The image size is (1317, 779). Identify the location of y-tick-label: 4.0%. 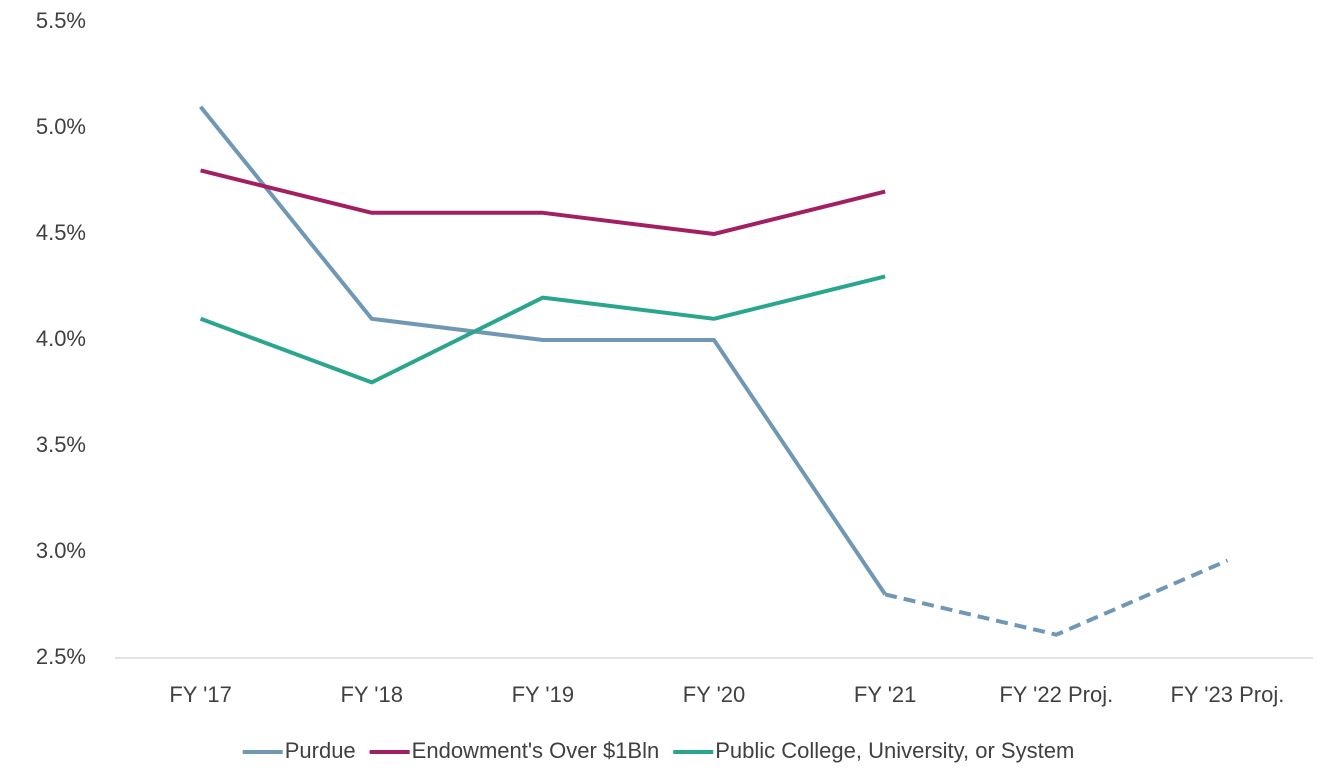
(61, 338).